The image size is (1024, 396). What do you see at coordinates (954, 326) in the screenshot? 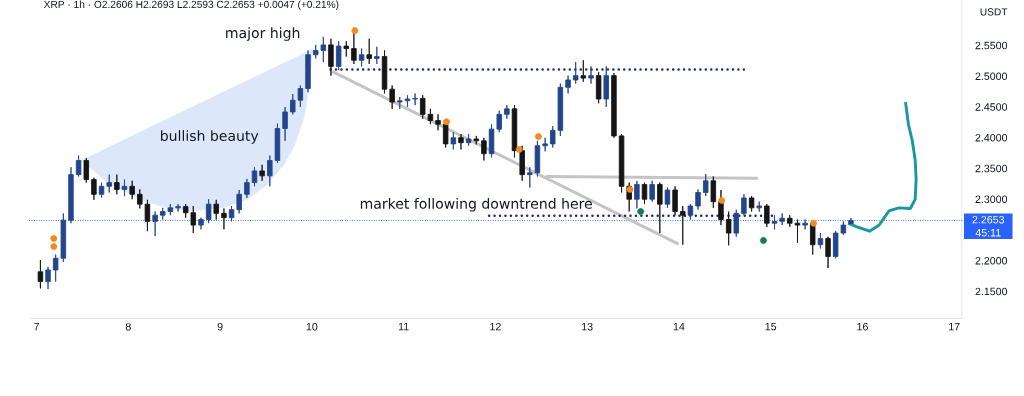
I see `x-tick-label: 17` at bounding box center [954, 326].